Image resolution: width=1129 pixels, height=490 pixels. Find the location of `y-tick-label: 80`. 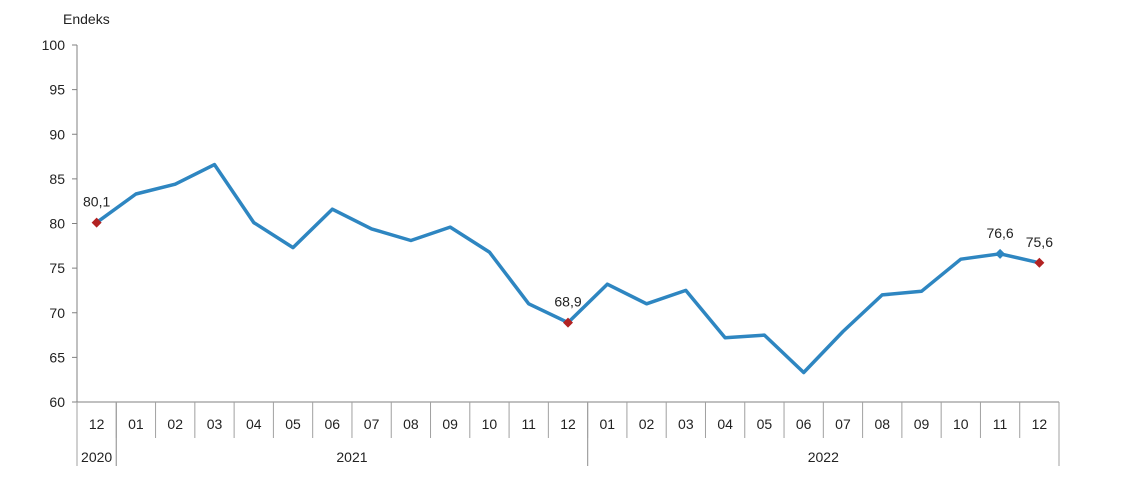

y-tick-label: 80 is located at coordinates (57, 224).